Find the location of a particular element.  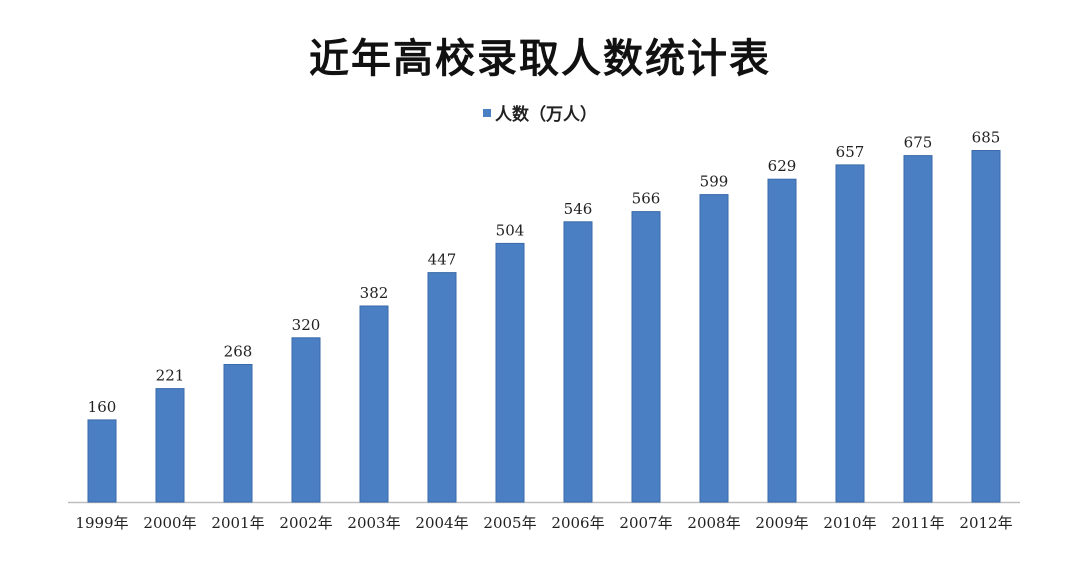

x-tick-label-2007年: 2007年 is located at coordinates (645, 523).